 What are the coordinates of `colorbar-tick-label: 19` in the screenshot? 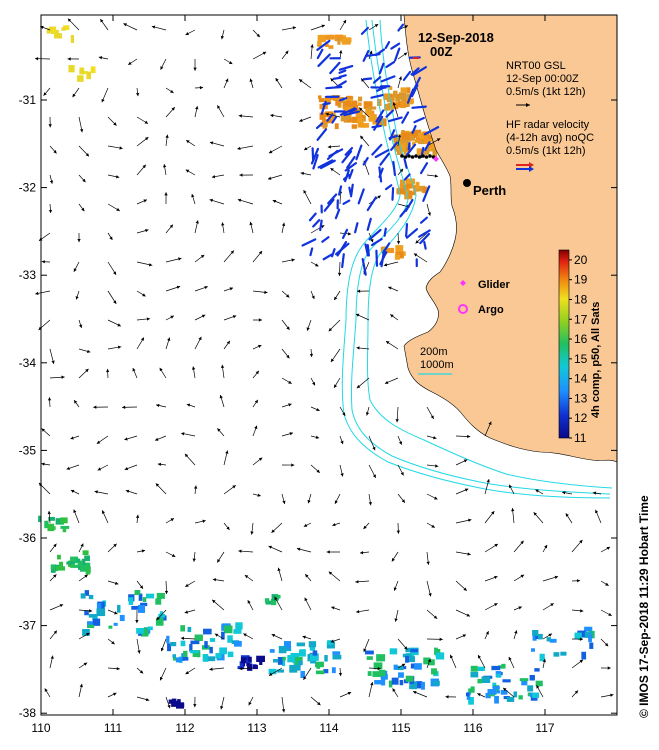 It's located at (581, 280).